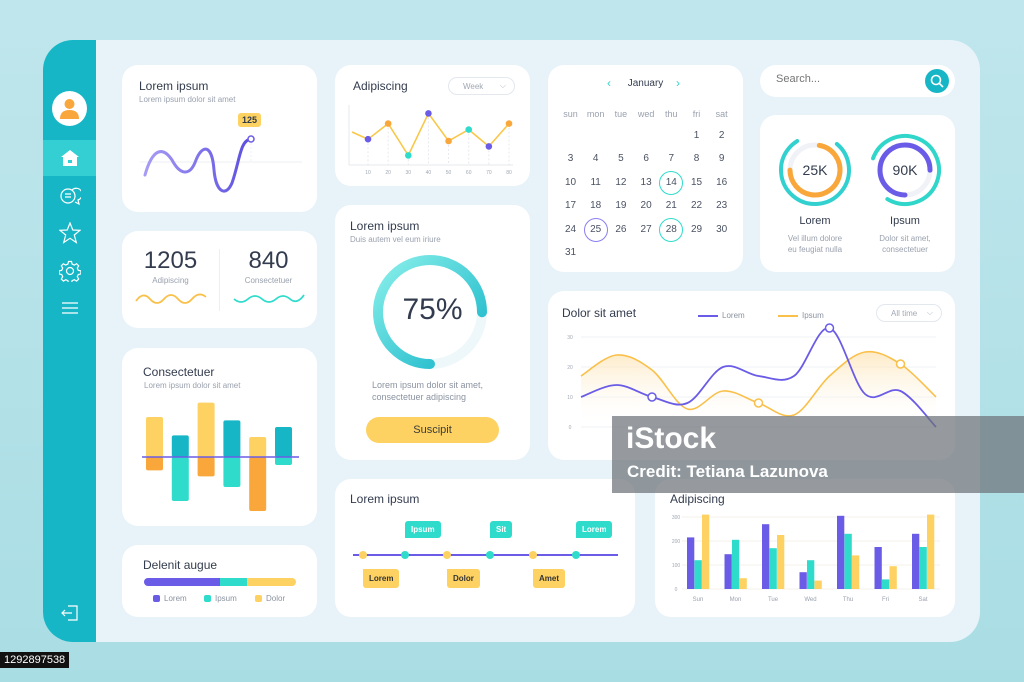 Image resolution: width=1024 pixels, height=682 pixels. What do you see at coordinates (219, 279) in the screenshot?
I see `stats-card: 1205 Adipiscing 840 Consectetuer` at bounding box center [219, 279].